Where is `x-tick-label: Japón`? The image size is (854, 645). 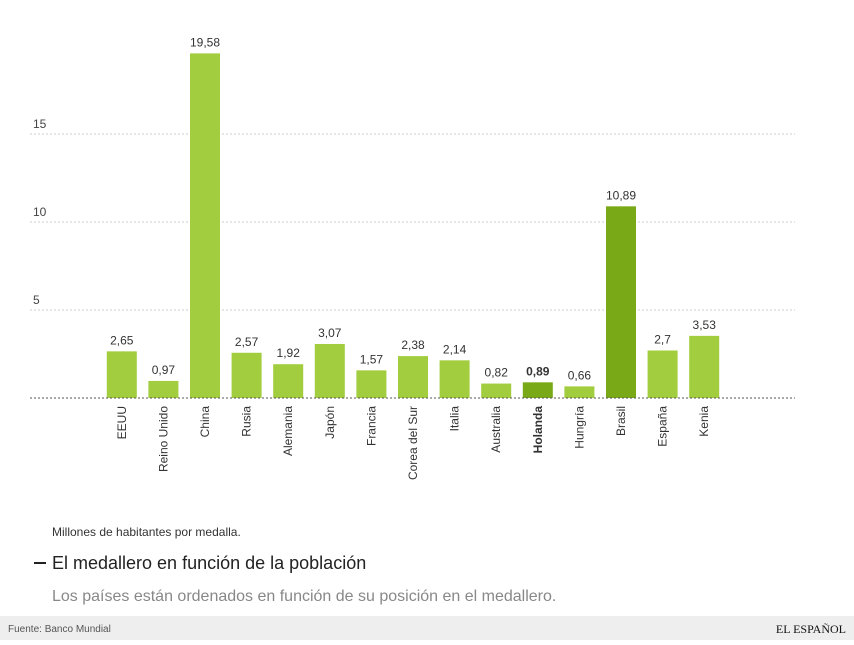
x-tick-label: Japón is located at coordinates (330, 422).